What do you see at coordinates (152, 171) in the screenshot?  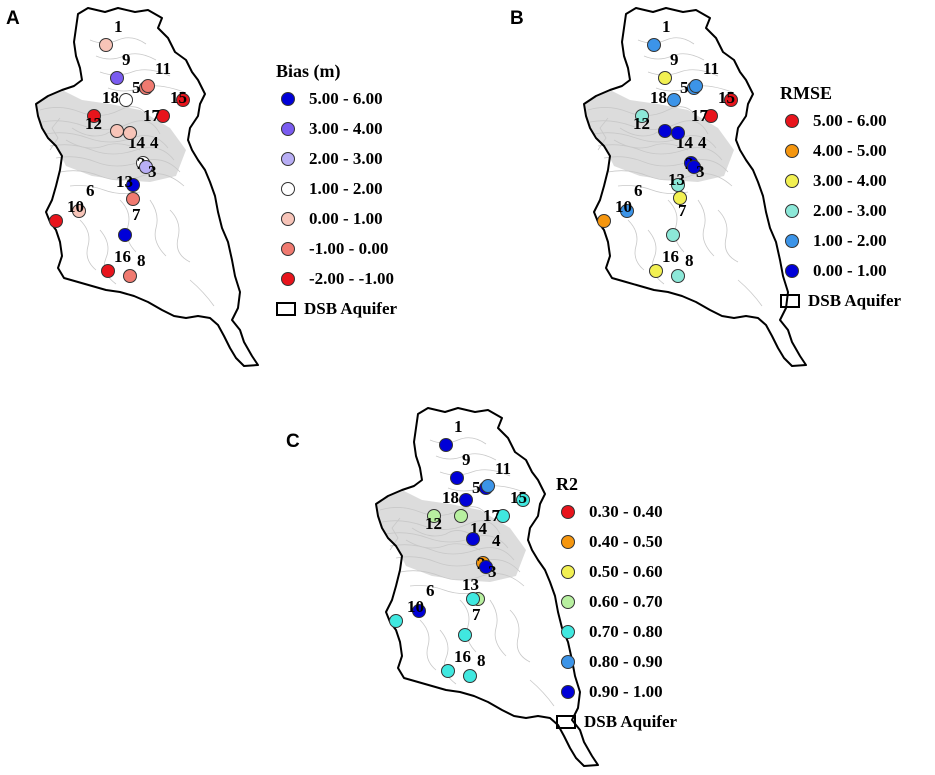 I see `well-site-label: 3` at bounding box center [152, 171].